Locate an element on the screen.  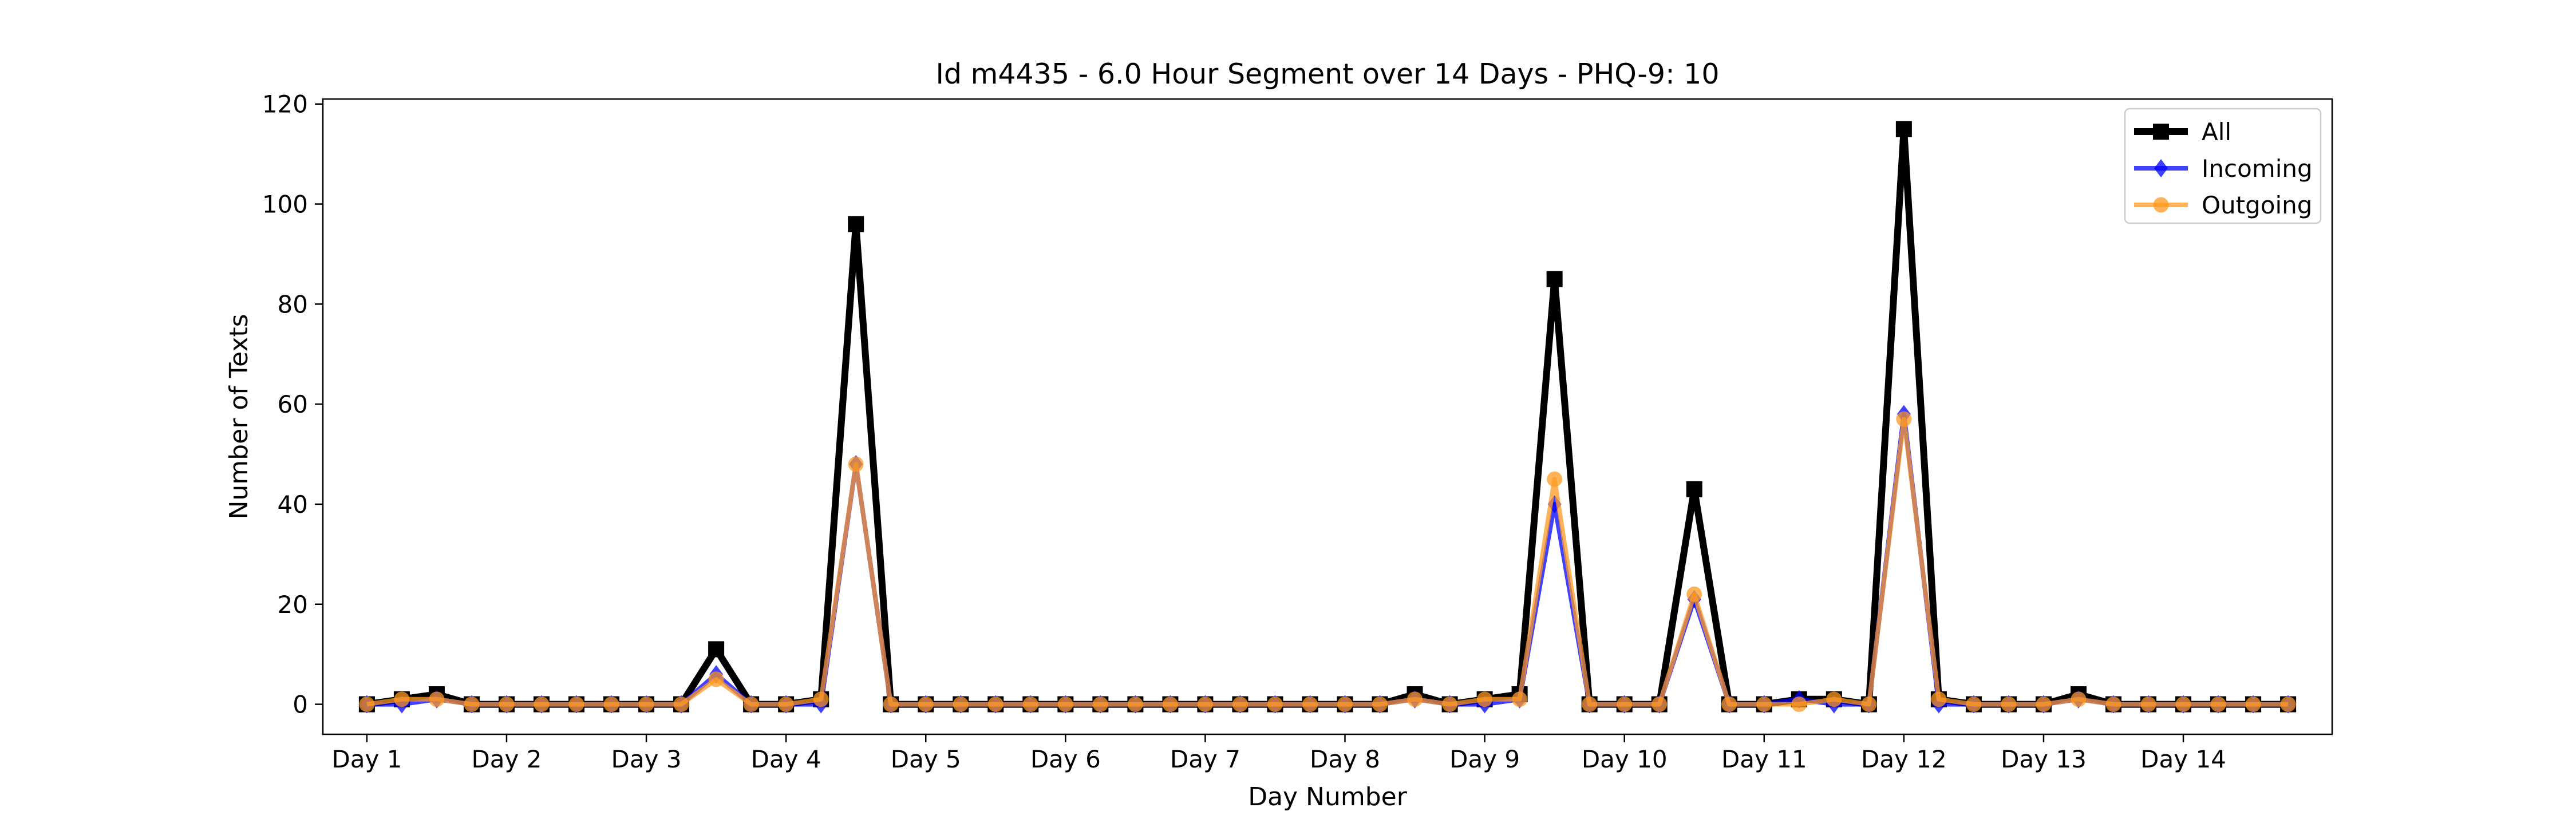
x-tick-label: Day 10 is located at coordinates (1625, 759).